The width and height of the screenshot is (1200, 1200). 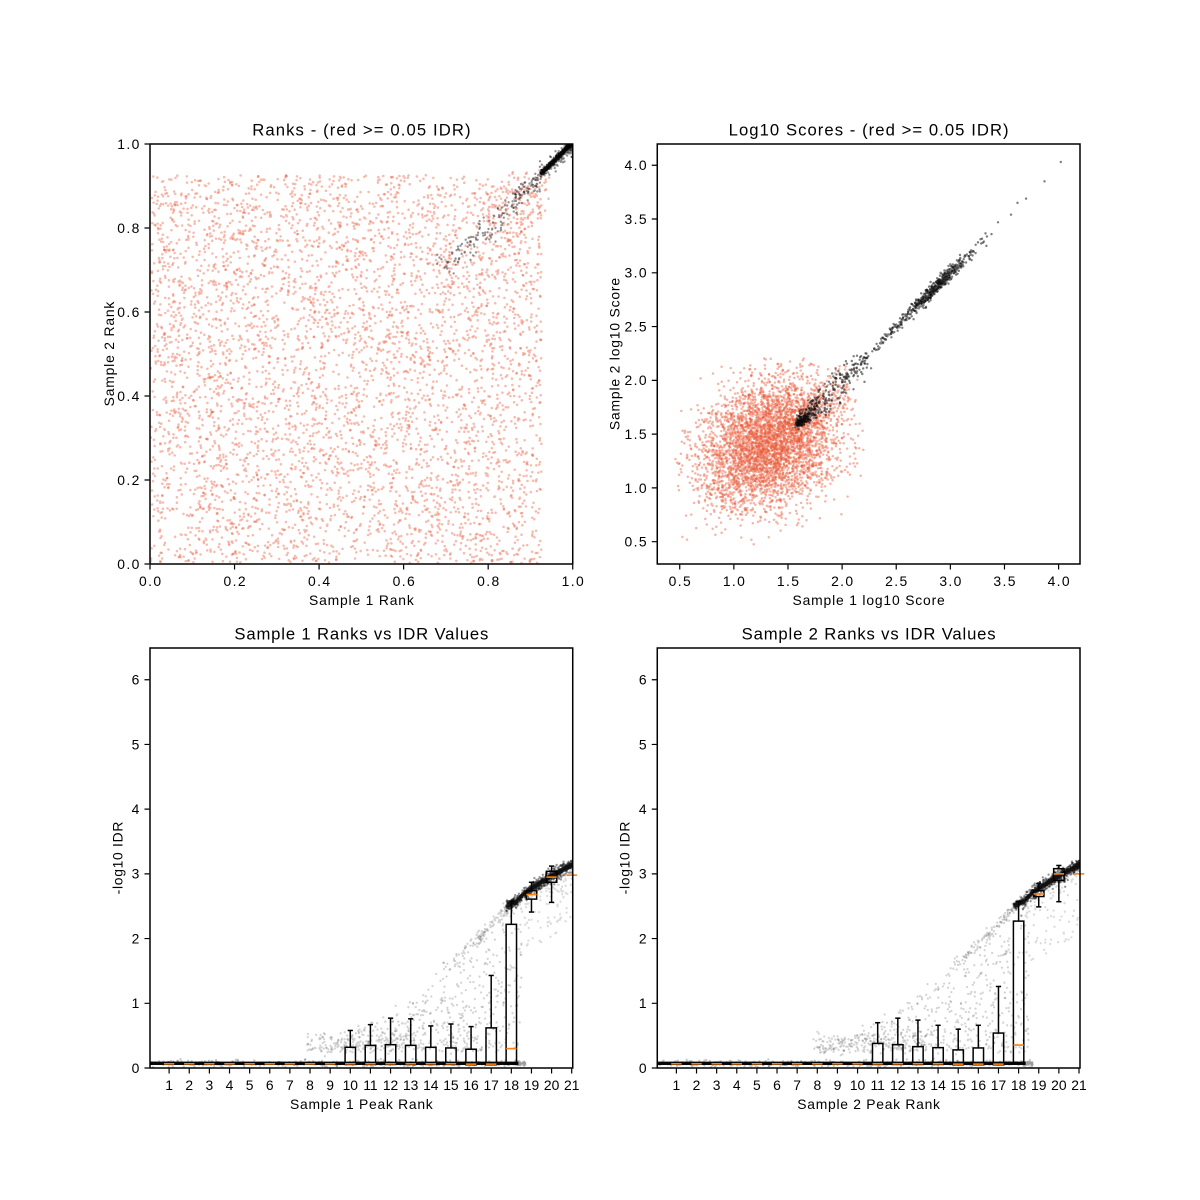 What do you see at coordinates (869, 600) in the screenshot?
I see `svg-text: Sample 1 log10 Score` at bounding box center [869, 600].